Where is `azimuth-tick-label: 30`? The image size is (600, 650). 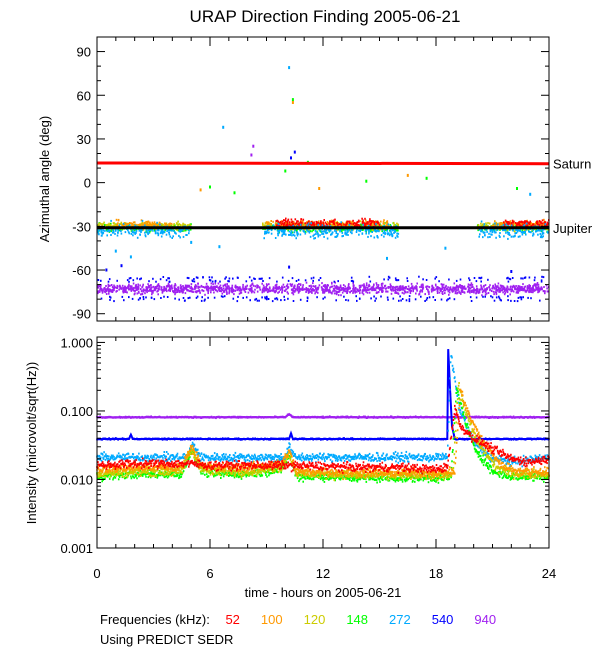
azimuth-tick-label: 30 is located at coordinates (84, 139).